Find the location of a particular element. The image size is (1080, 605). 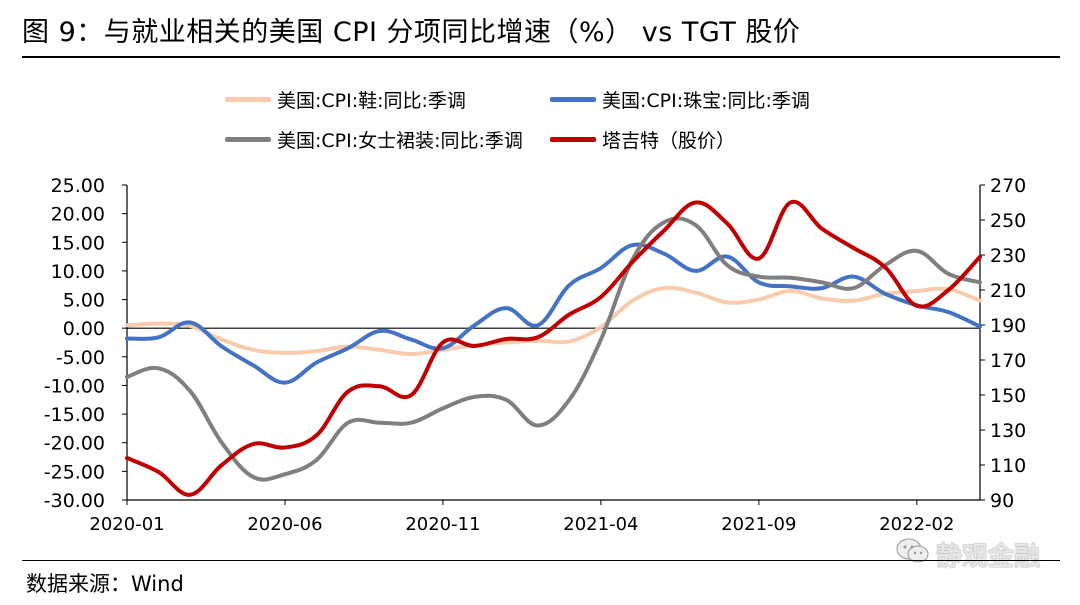

x-tick-label: 2022-02 is located at coordinates (916, 524).